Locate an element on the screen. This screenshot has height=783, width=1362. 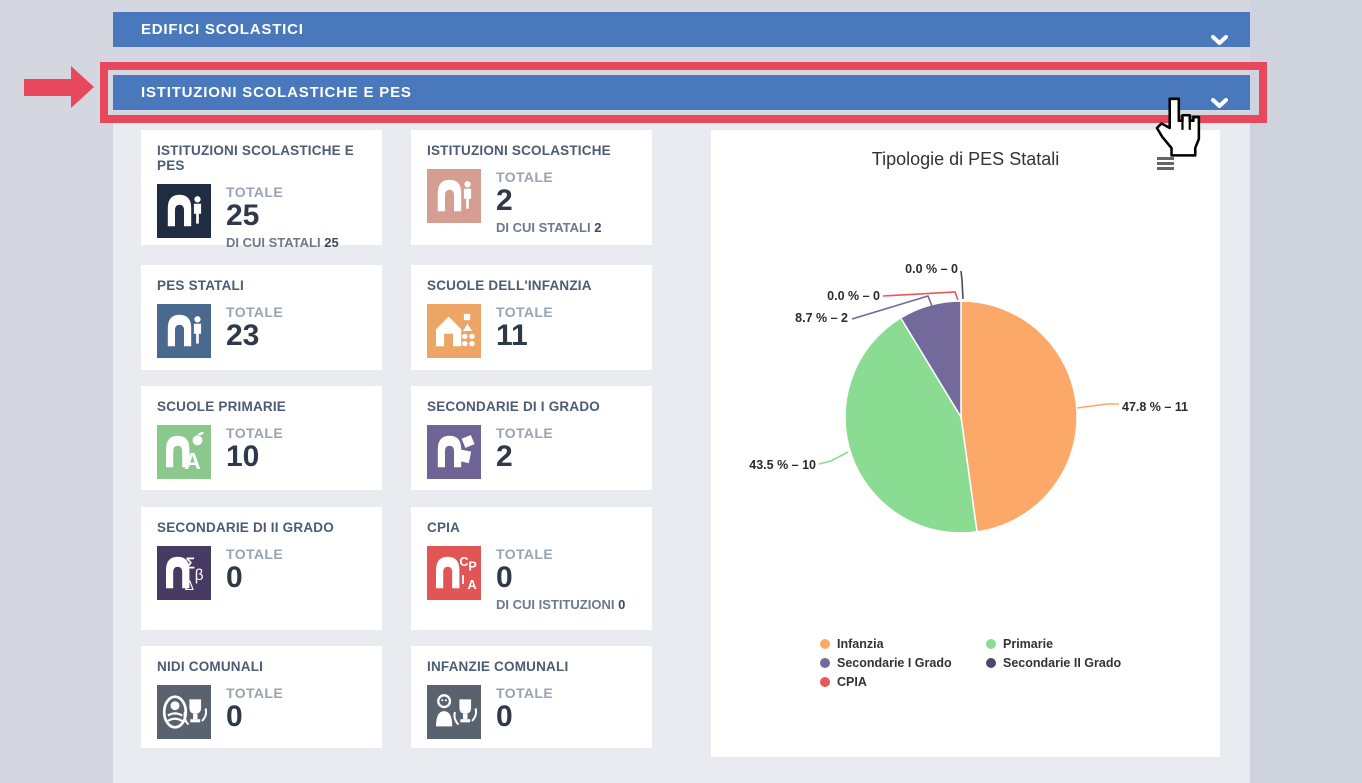
pie-slice-primarie is located at coordinates (911, 425).